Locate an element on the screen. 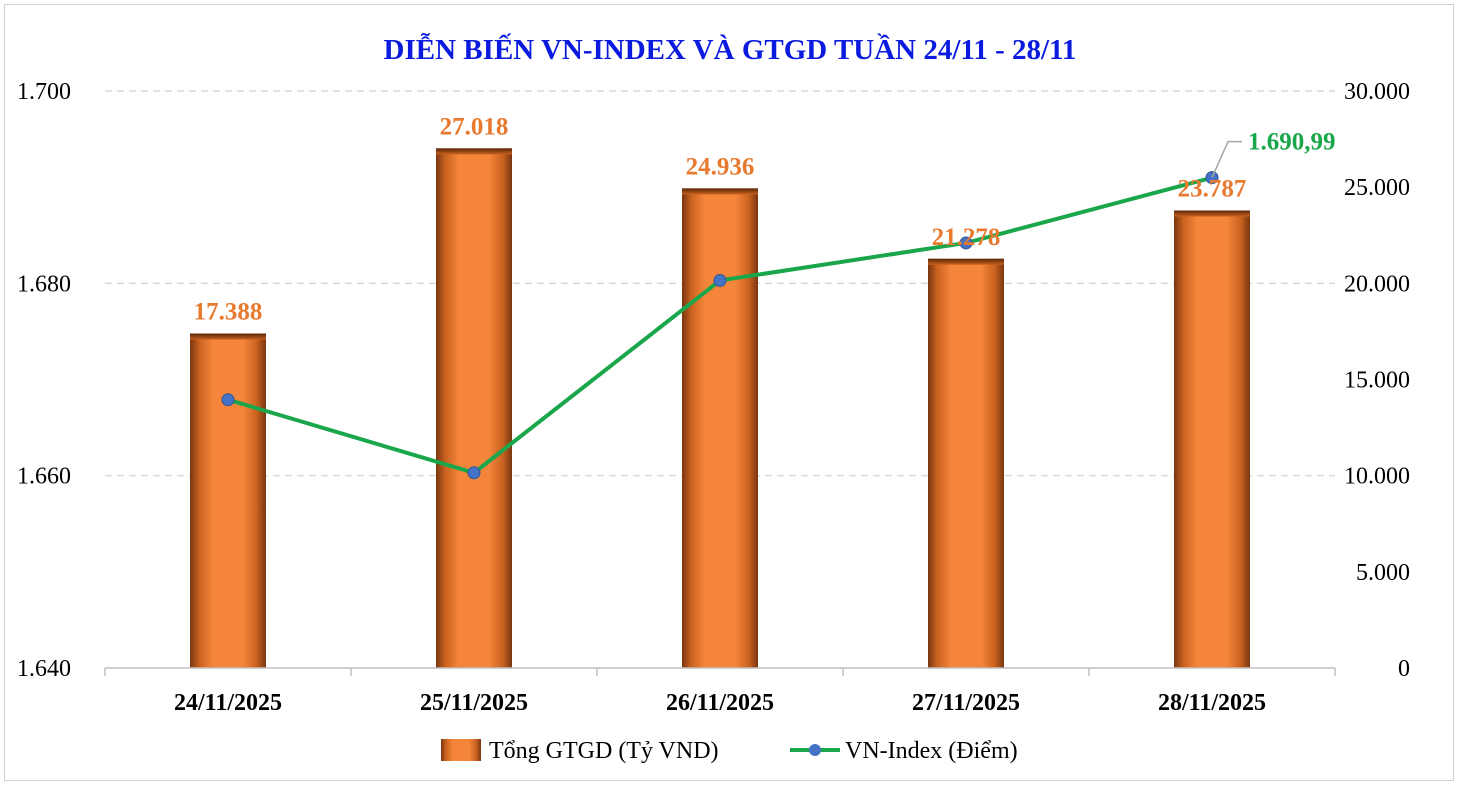 Image resolution: width=1460 pixels, height=787 pixels. bar-value-label: 27.018 is located at coordinates (474, 126).